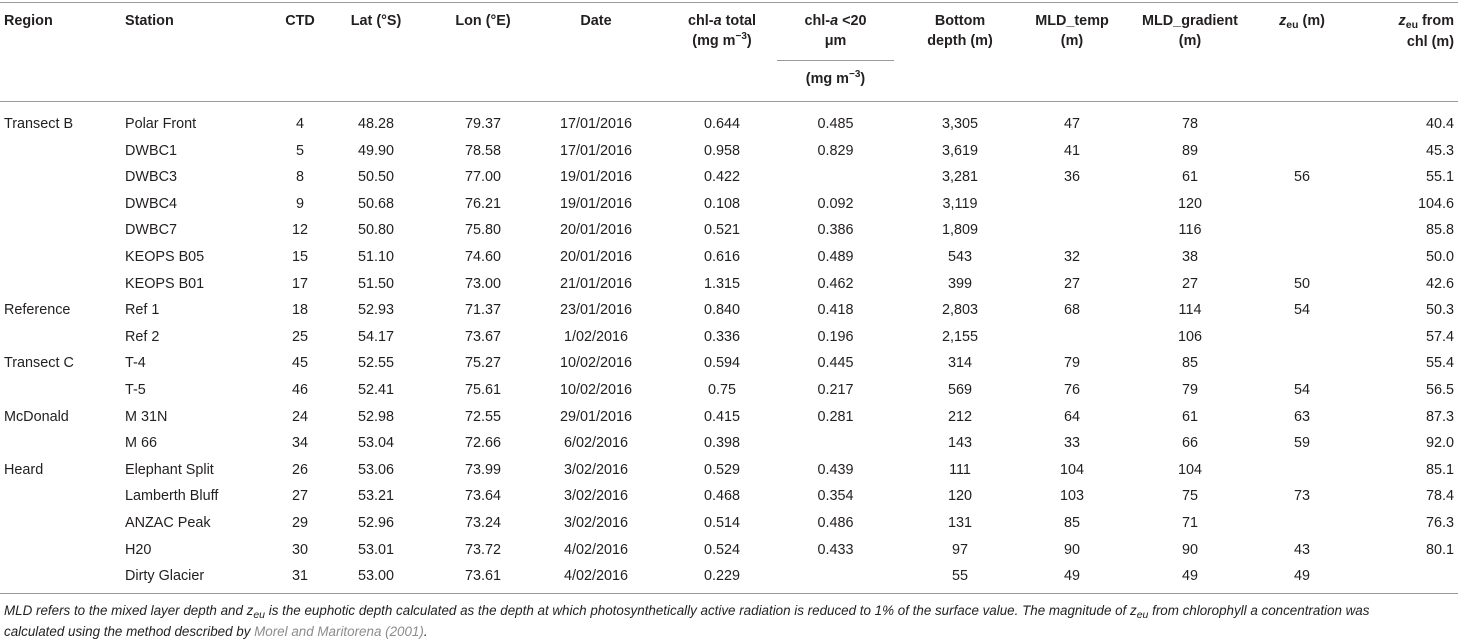 The height and width of the screenshot is (642, 1458). What do you see at coordinates (959, 284) in the screenshot?
I see `cell-bottom-depth: 399` at bounding box center [959, 284].